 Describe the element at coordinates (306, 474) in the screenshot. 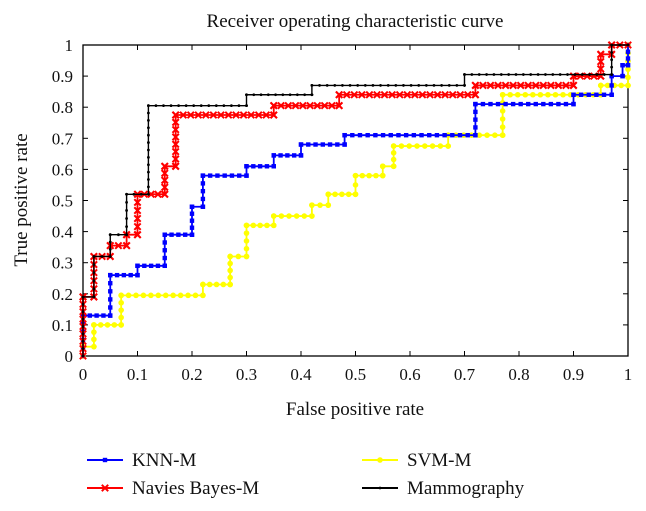

I see `legend: KNN-M Navies Bayes-M SVM-M Mammography` at that location.